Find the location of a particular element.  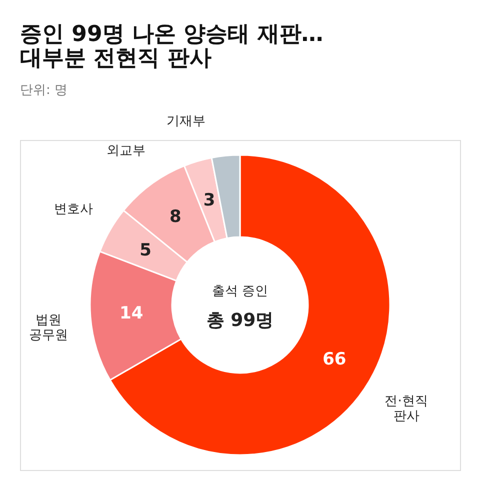

text: 대부분 전현직 판사 is located at coordinates (116, 58).